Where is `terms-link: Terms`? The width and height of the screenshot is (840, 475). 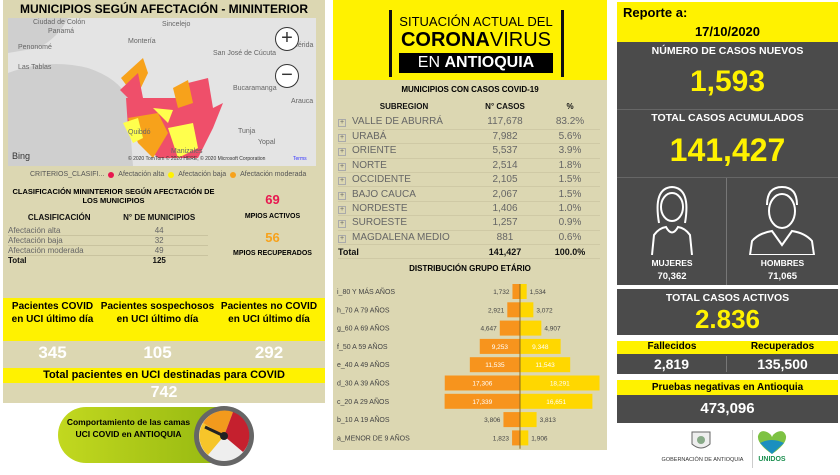 terms-link: Terms is located at coordinates (300, 159).